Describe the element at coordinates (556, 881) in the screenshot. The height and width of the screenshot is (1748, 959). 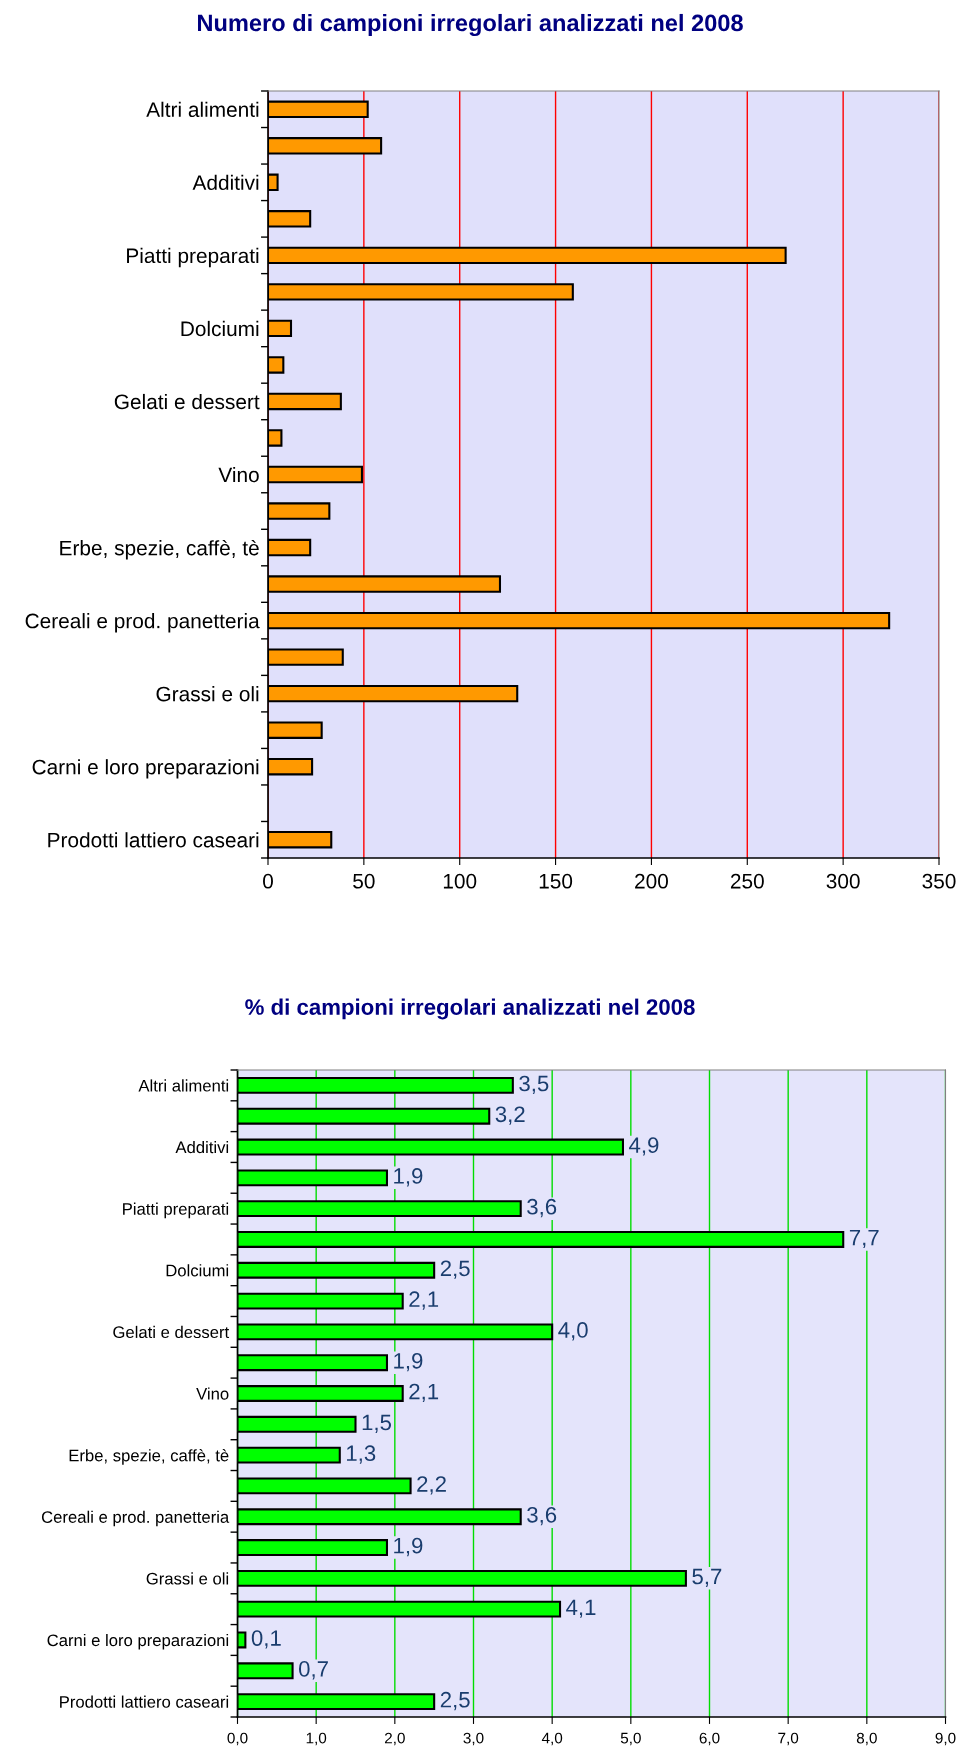
I see `x-tick-label: 150` at that location.